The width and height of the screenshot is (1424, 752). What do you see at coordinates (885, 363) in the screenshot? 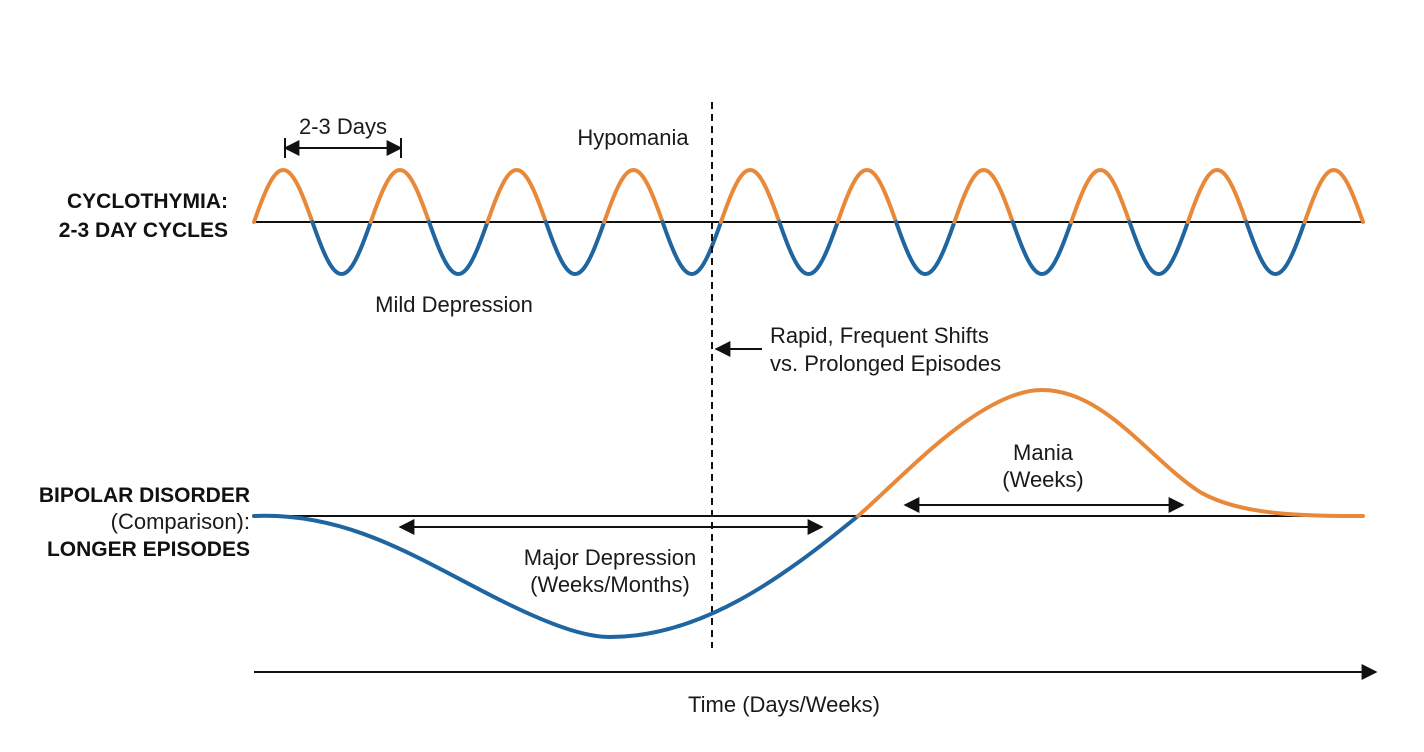
I see `divider-label-line2: vs. Prolonged Episodes` at bounding box center [885, 363].